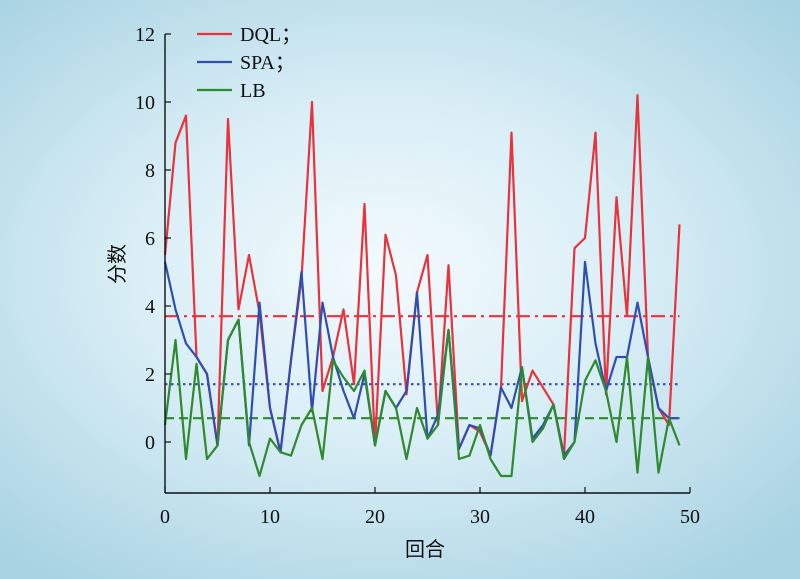 This screenshot has height=579, width=800. What do you see at coordinates (253, 91) in the screenshot?
I see `legend-label: LB` at bounding box center [253, 91].